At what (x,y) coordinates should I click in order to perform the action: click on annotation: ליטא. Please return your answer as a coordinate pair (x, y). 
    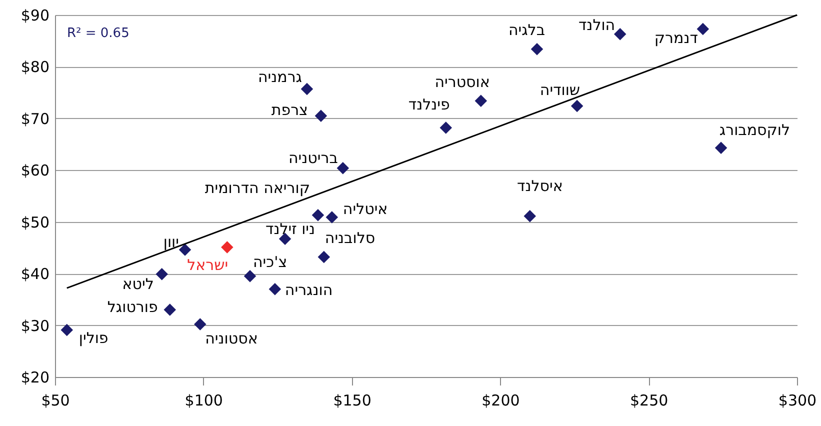
    Looking at the image, I should click on (138, 284).